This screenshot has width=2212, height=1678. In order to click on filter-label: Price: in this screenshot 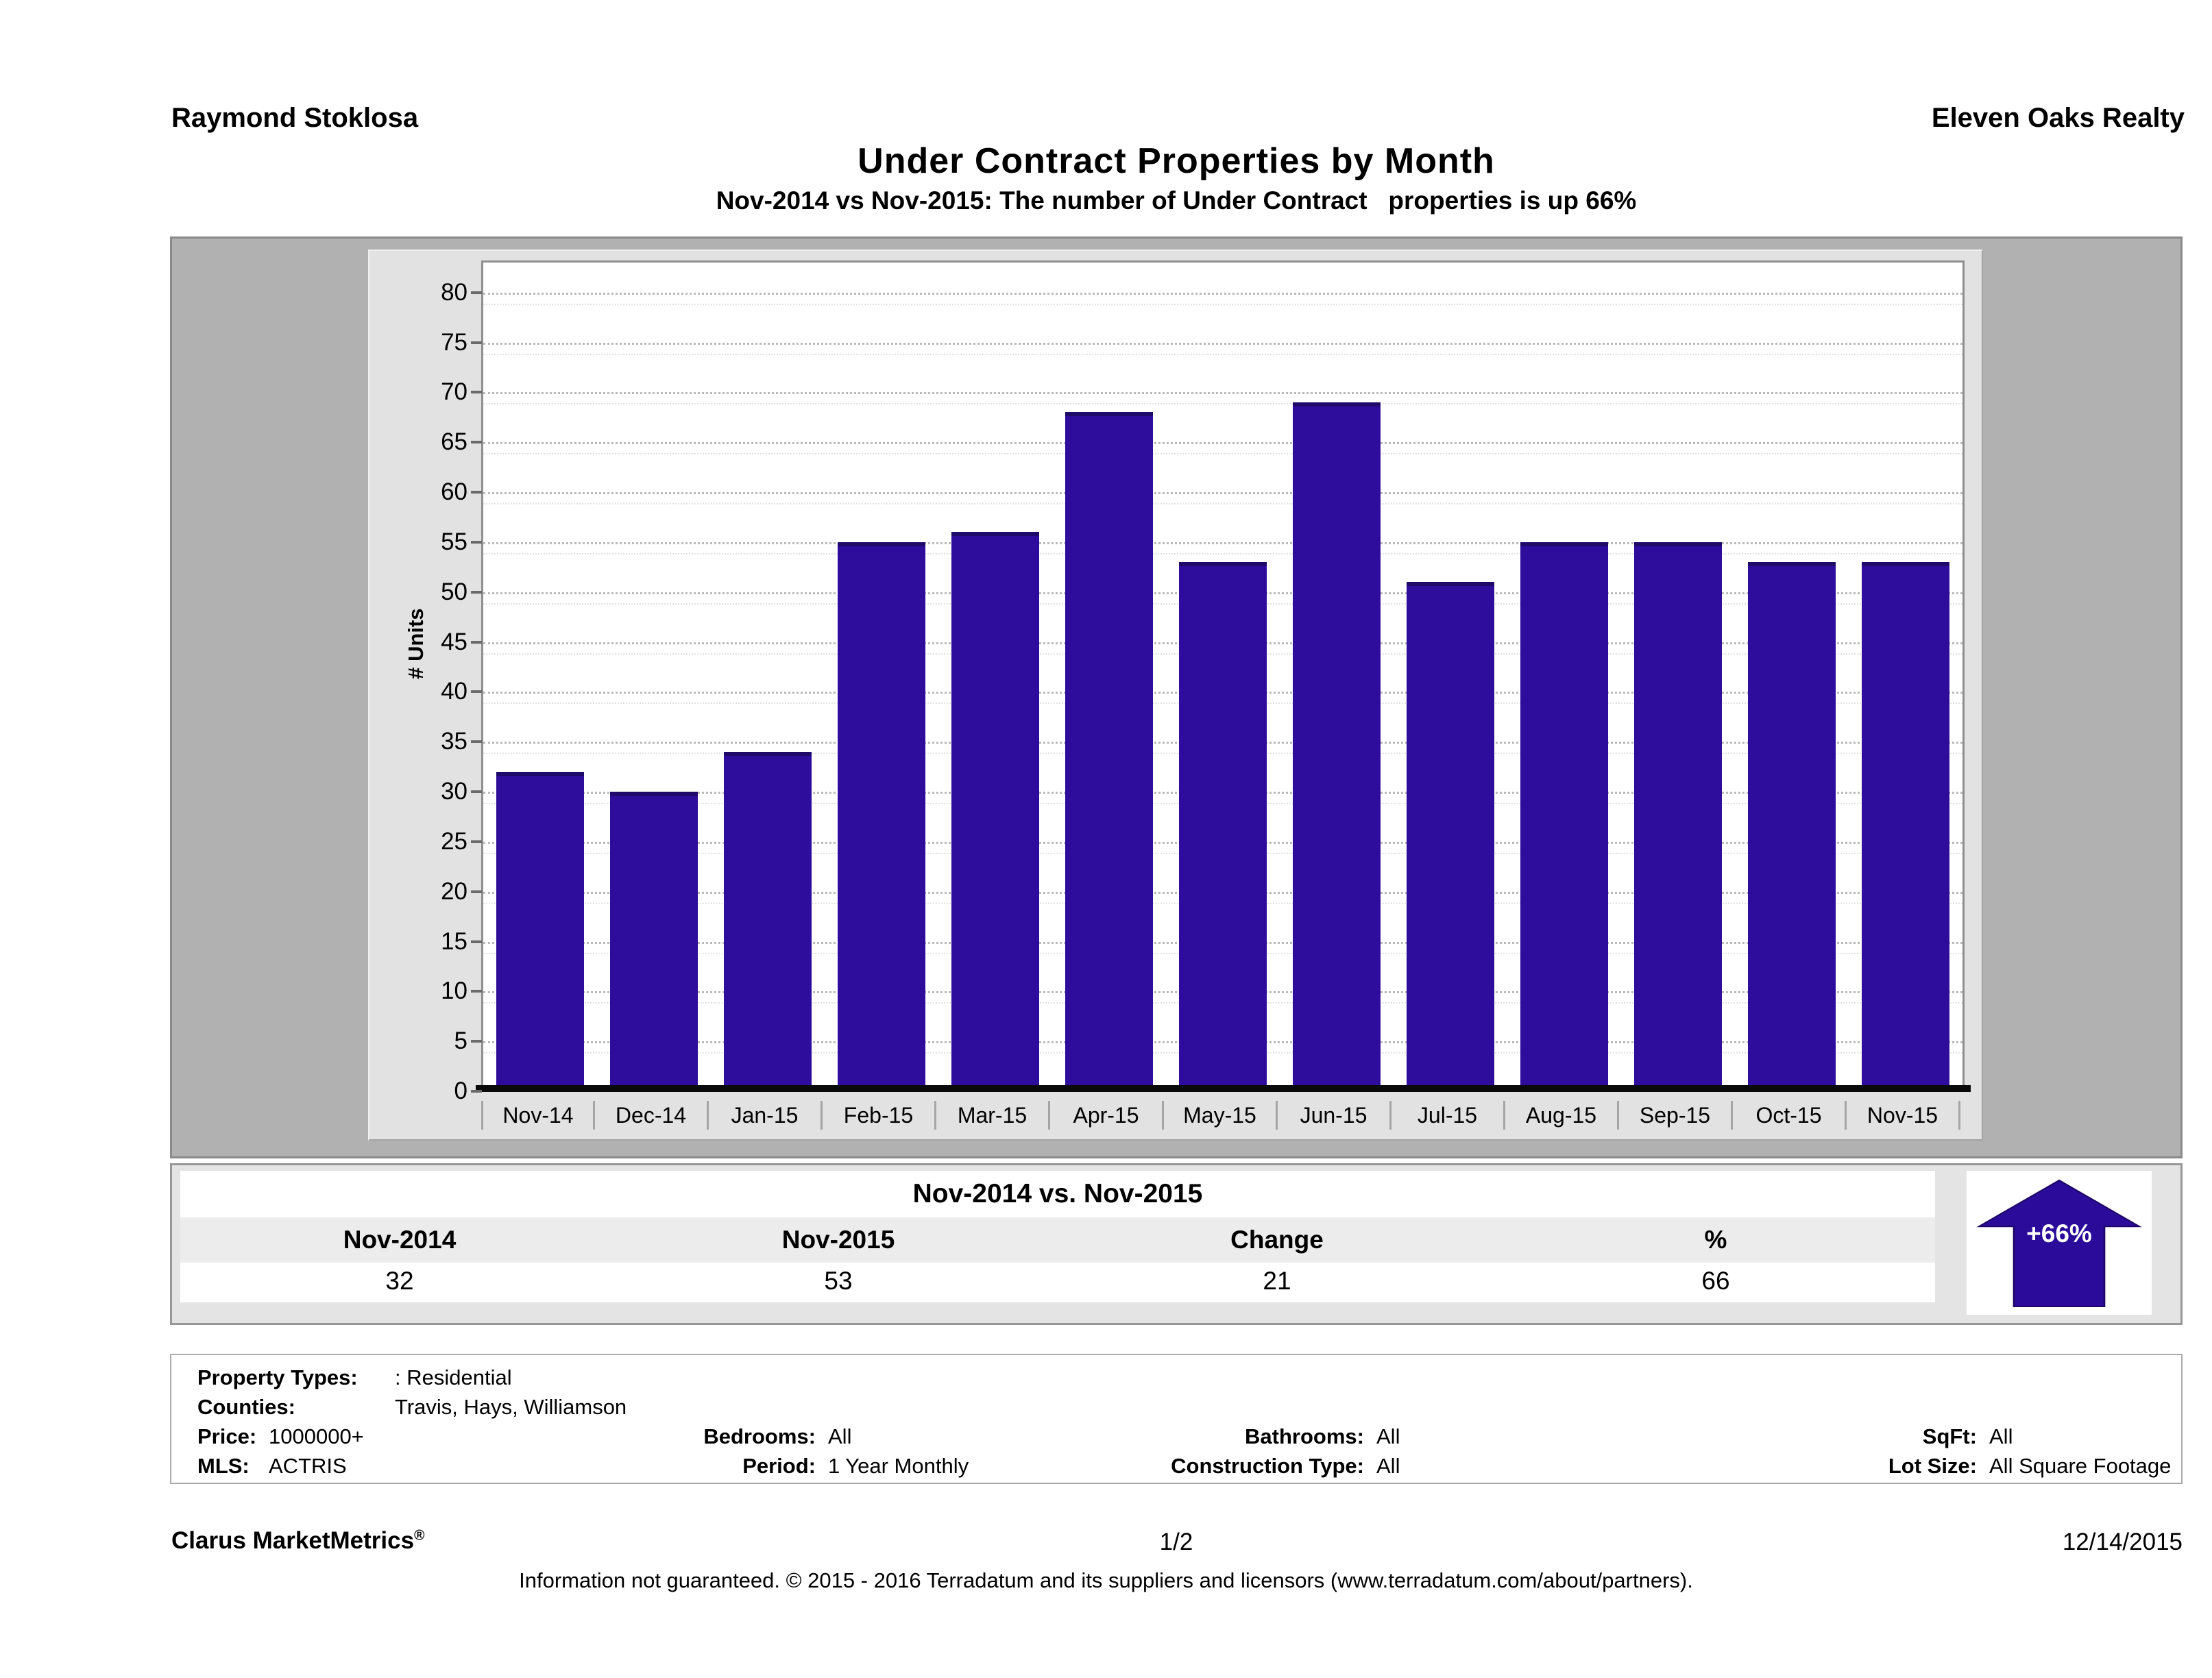, I will do `click(227, 1436)`.